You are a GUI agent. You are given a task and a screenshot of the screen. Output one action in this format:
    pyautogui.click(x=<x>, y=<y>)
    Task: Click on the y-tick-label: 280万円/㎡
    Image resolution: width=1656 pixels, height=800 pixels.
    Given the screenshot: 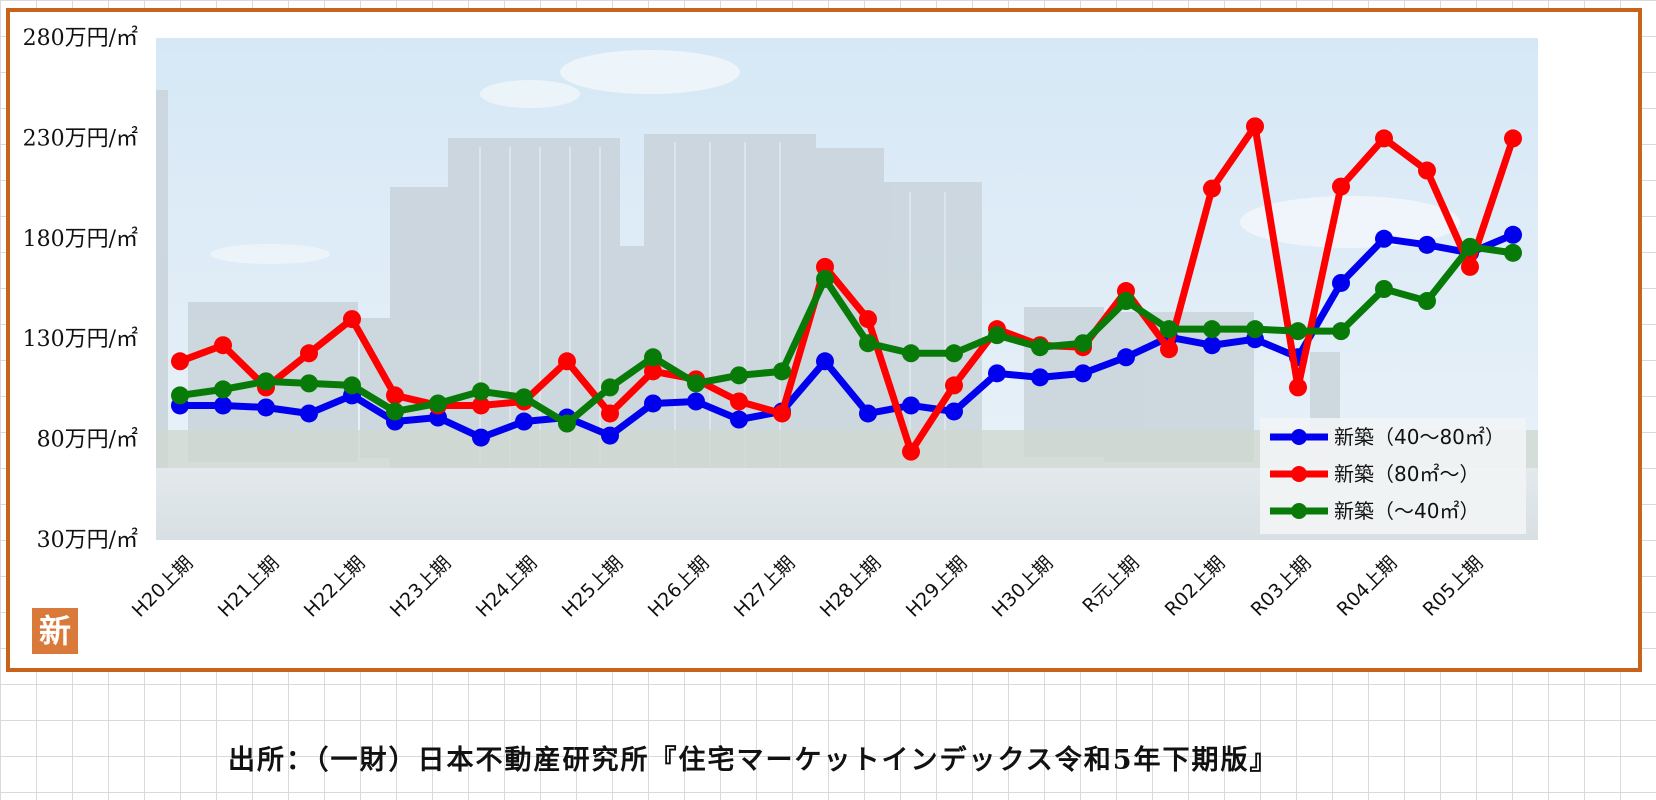 What is the action you would take?
    pyautogui.click(x=80, y=38)
    